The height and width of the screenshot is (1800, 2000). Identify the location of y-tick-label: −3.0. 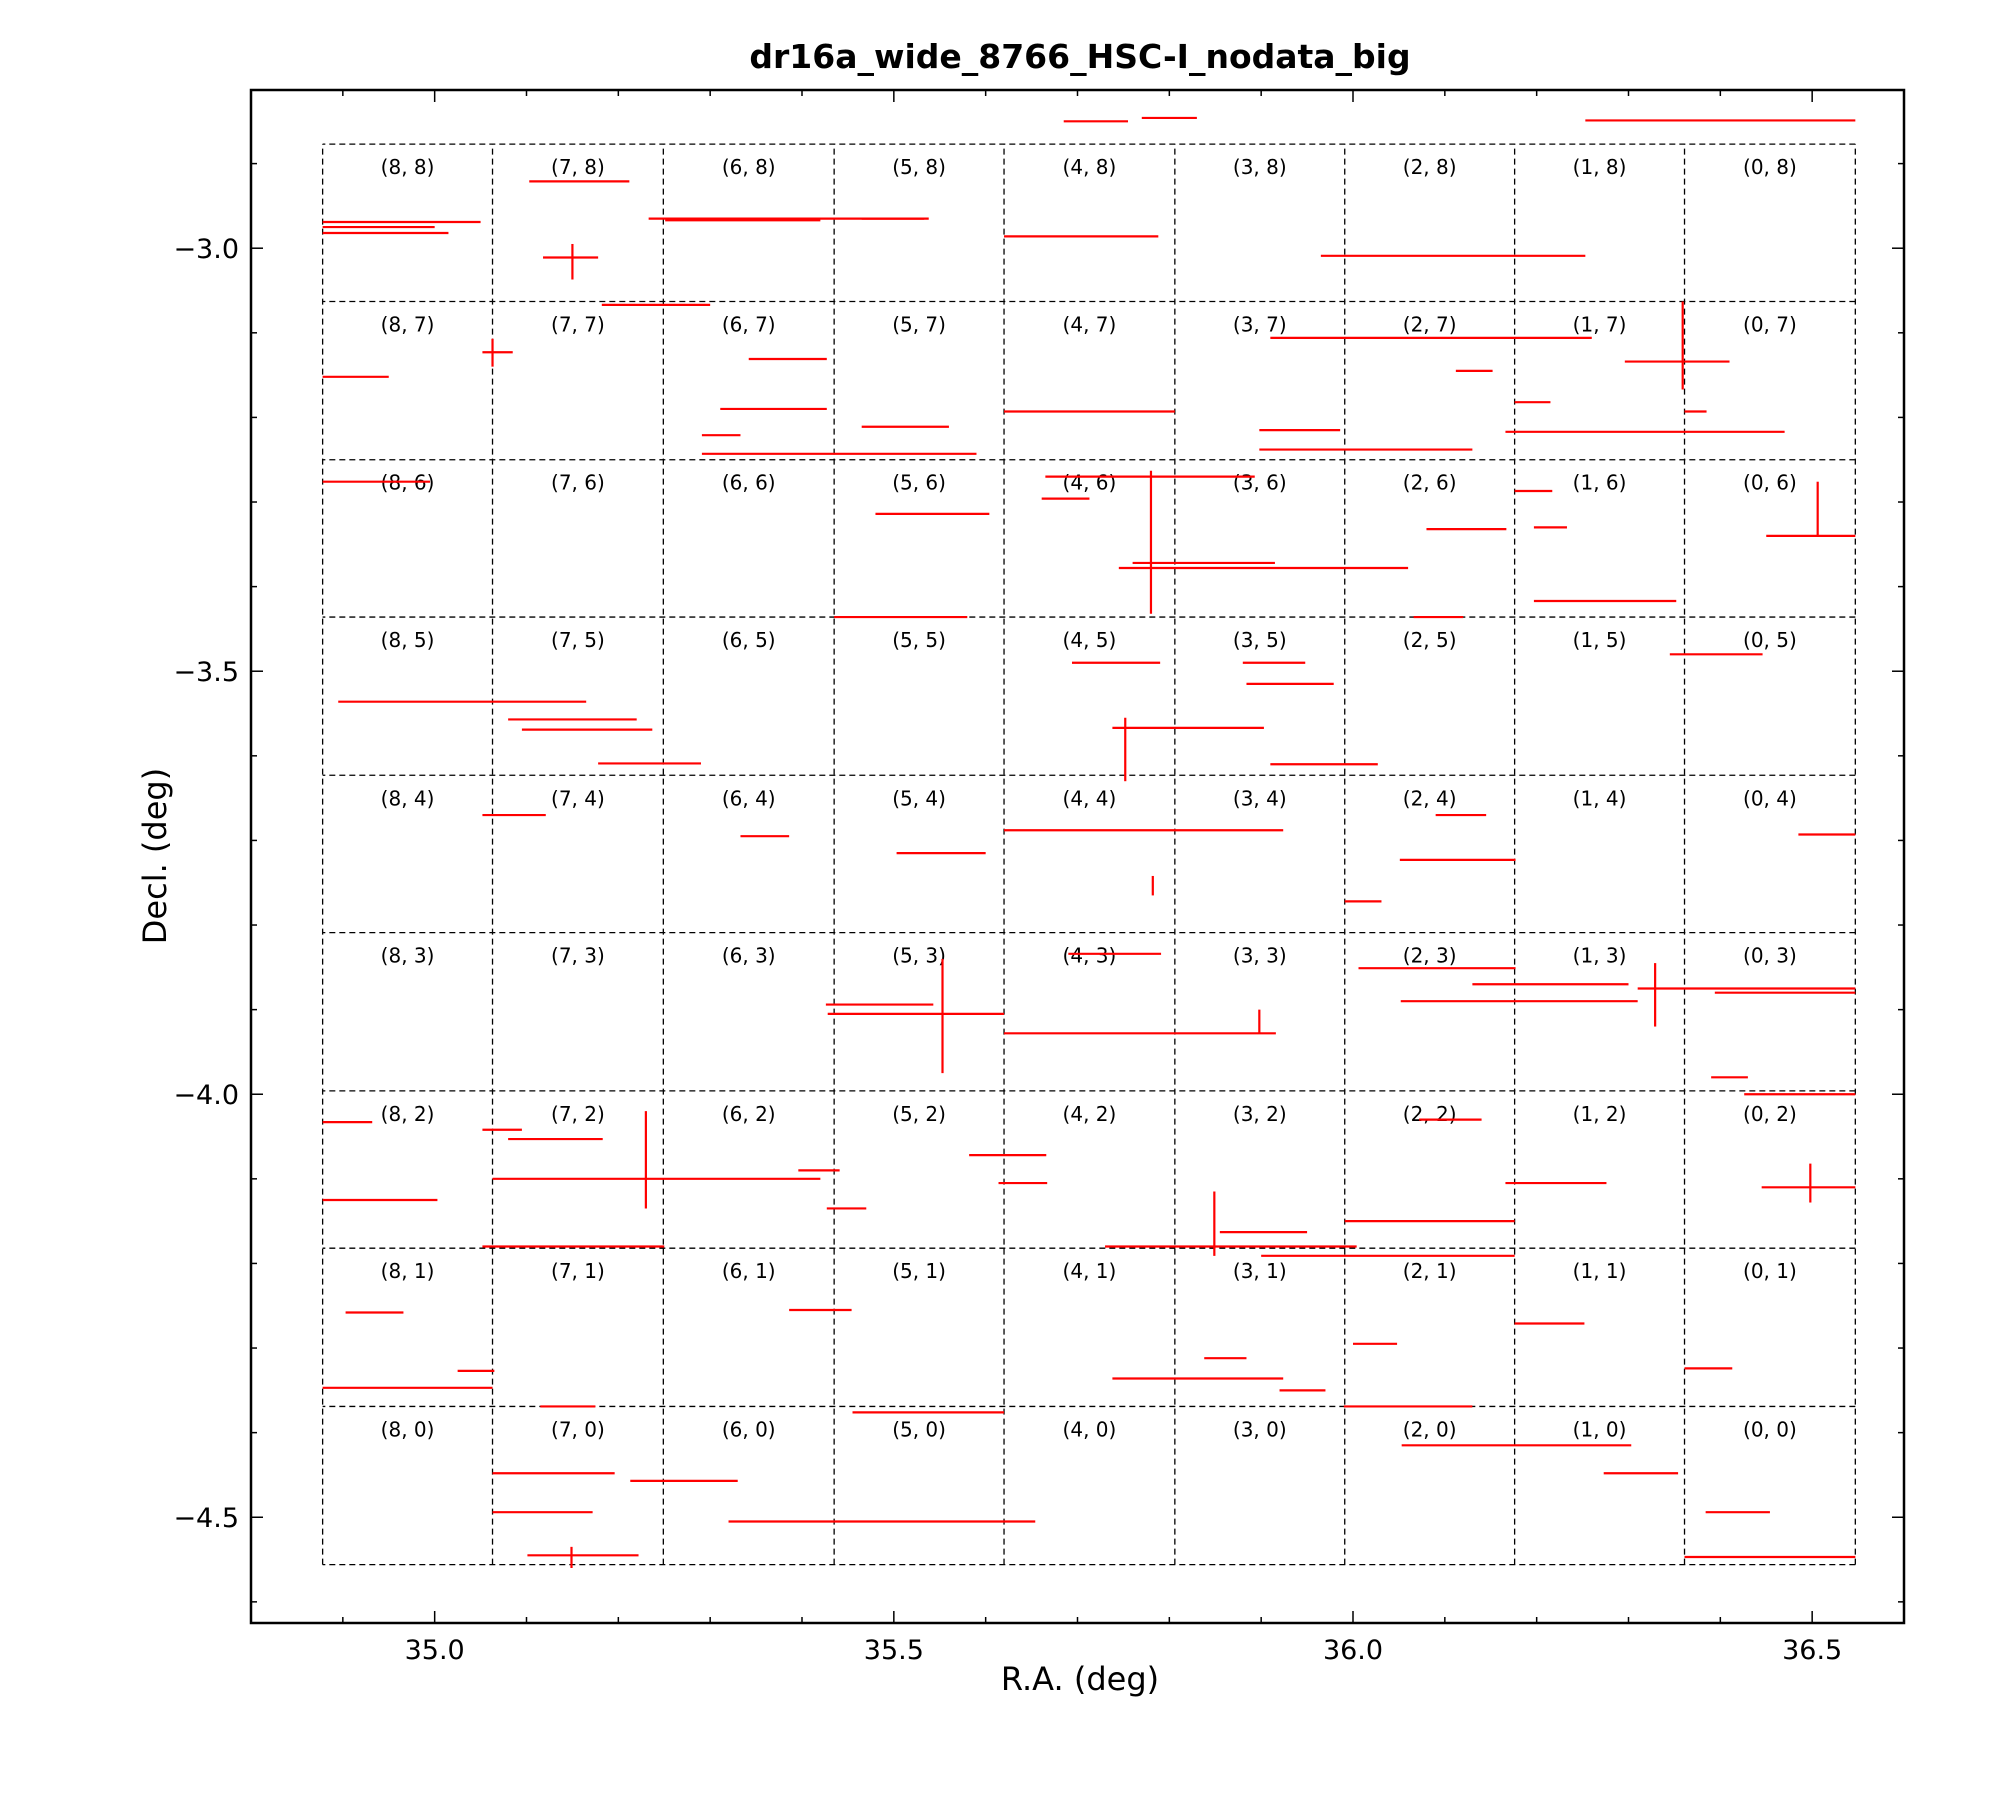
(206, 249).